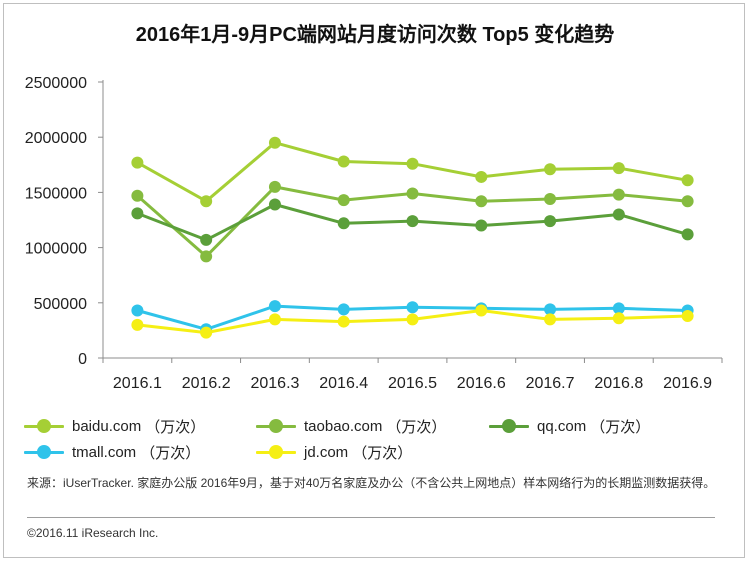  Describe the element at coordinates (137, 383) in the screenshot. I see `x-tick-label: 2016.1` at that location.